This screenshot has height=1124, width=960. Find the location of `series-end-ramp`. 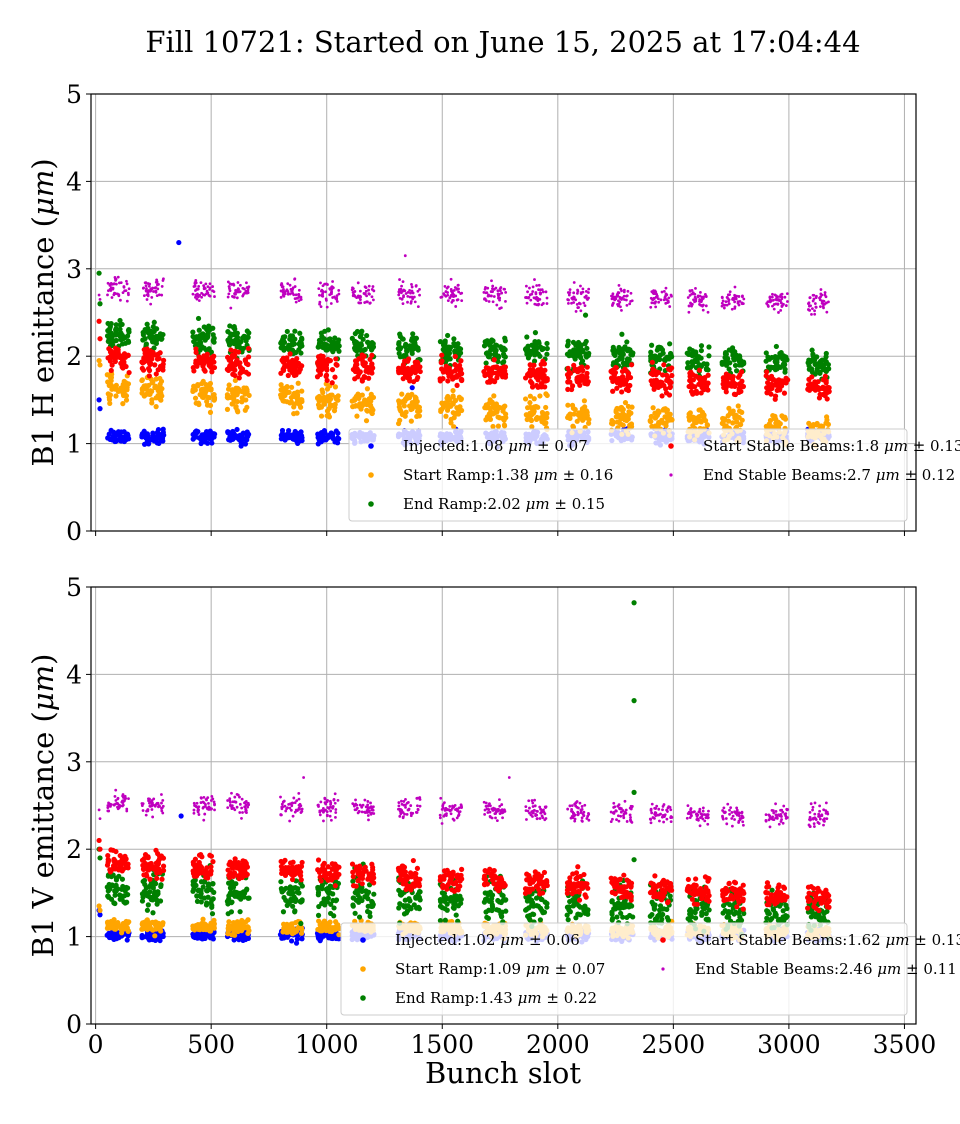

series-end-ramp is located at coordinates (463, 327).